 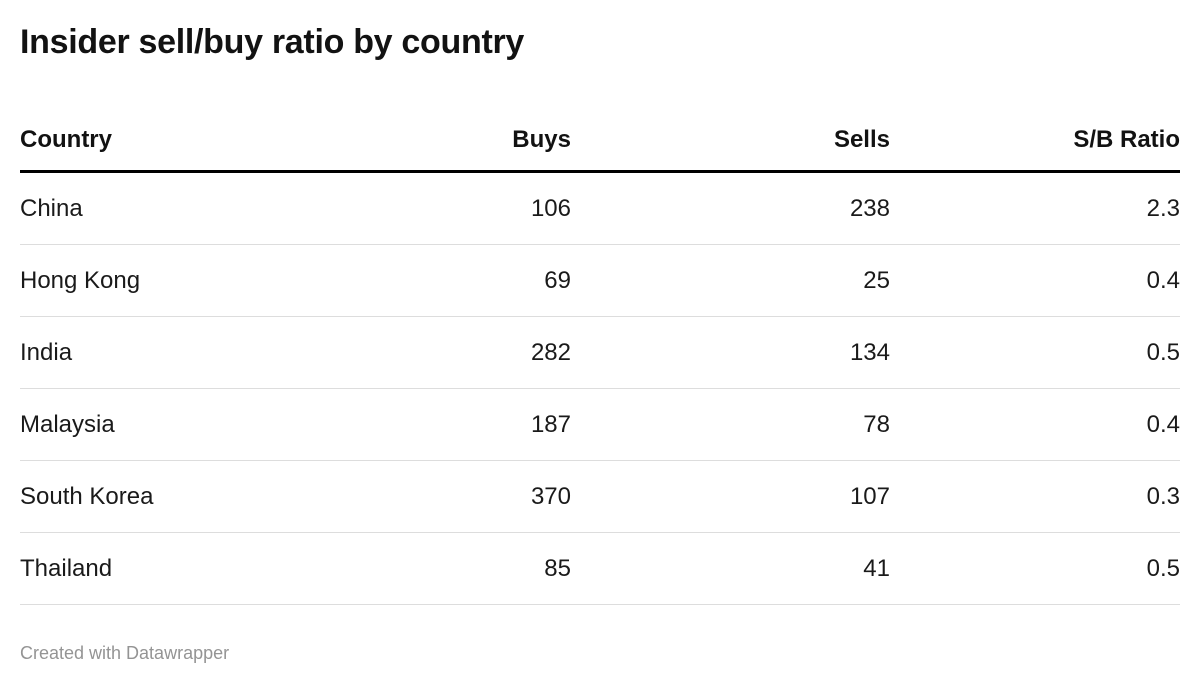 I want to click on country-cell: South Korea, so click(x=200, y=496).